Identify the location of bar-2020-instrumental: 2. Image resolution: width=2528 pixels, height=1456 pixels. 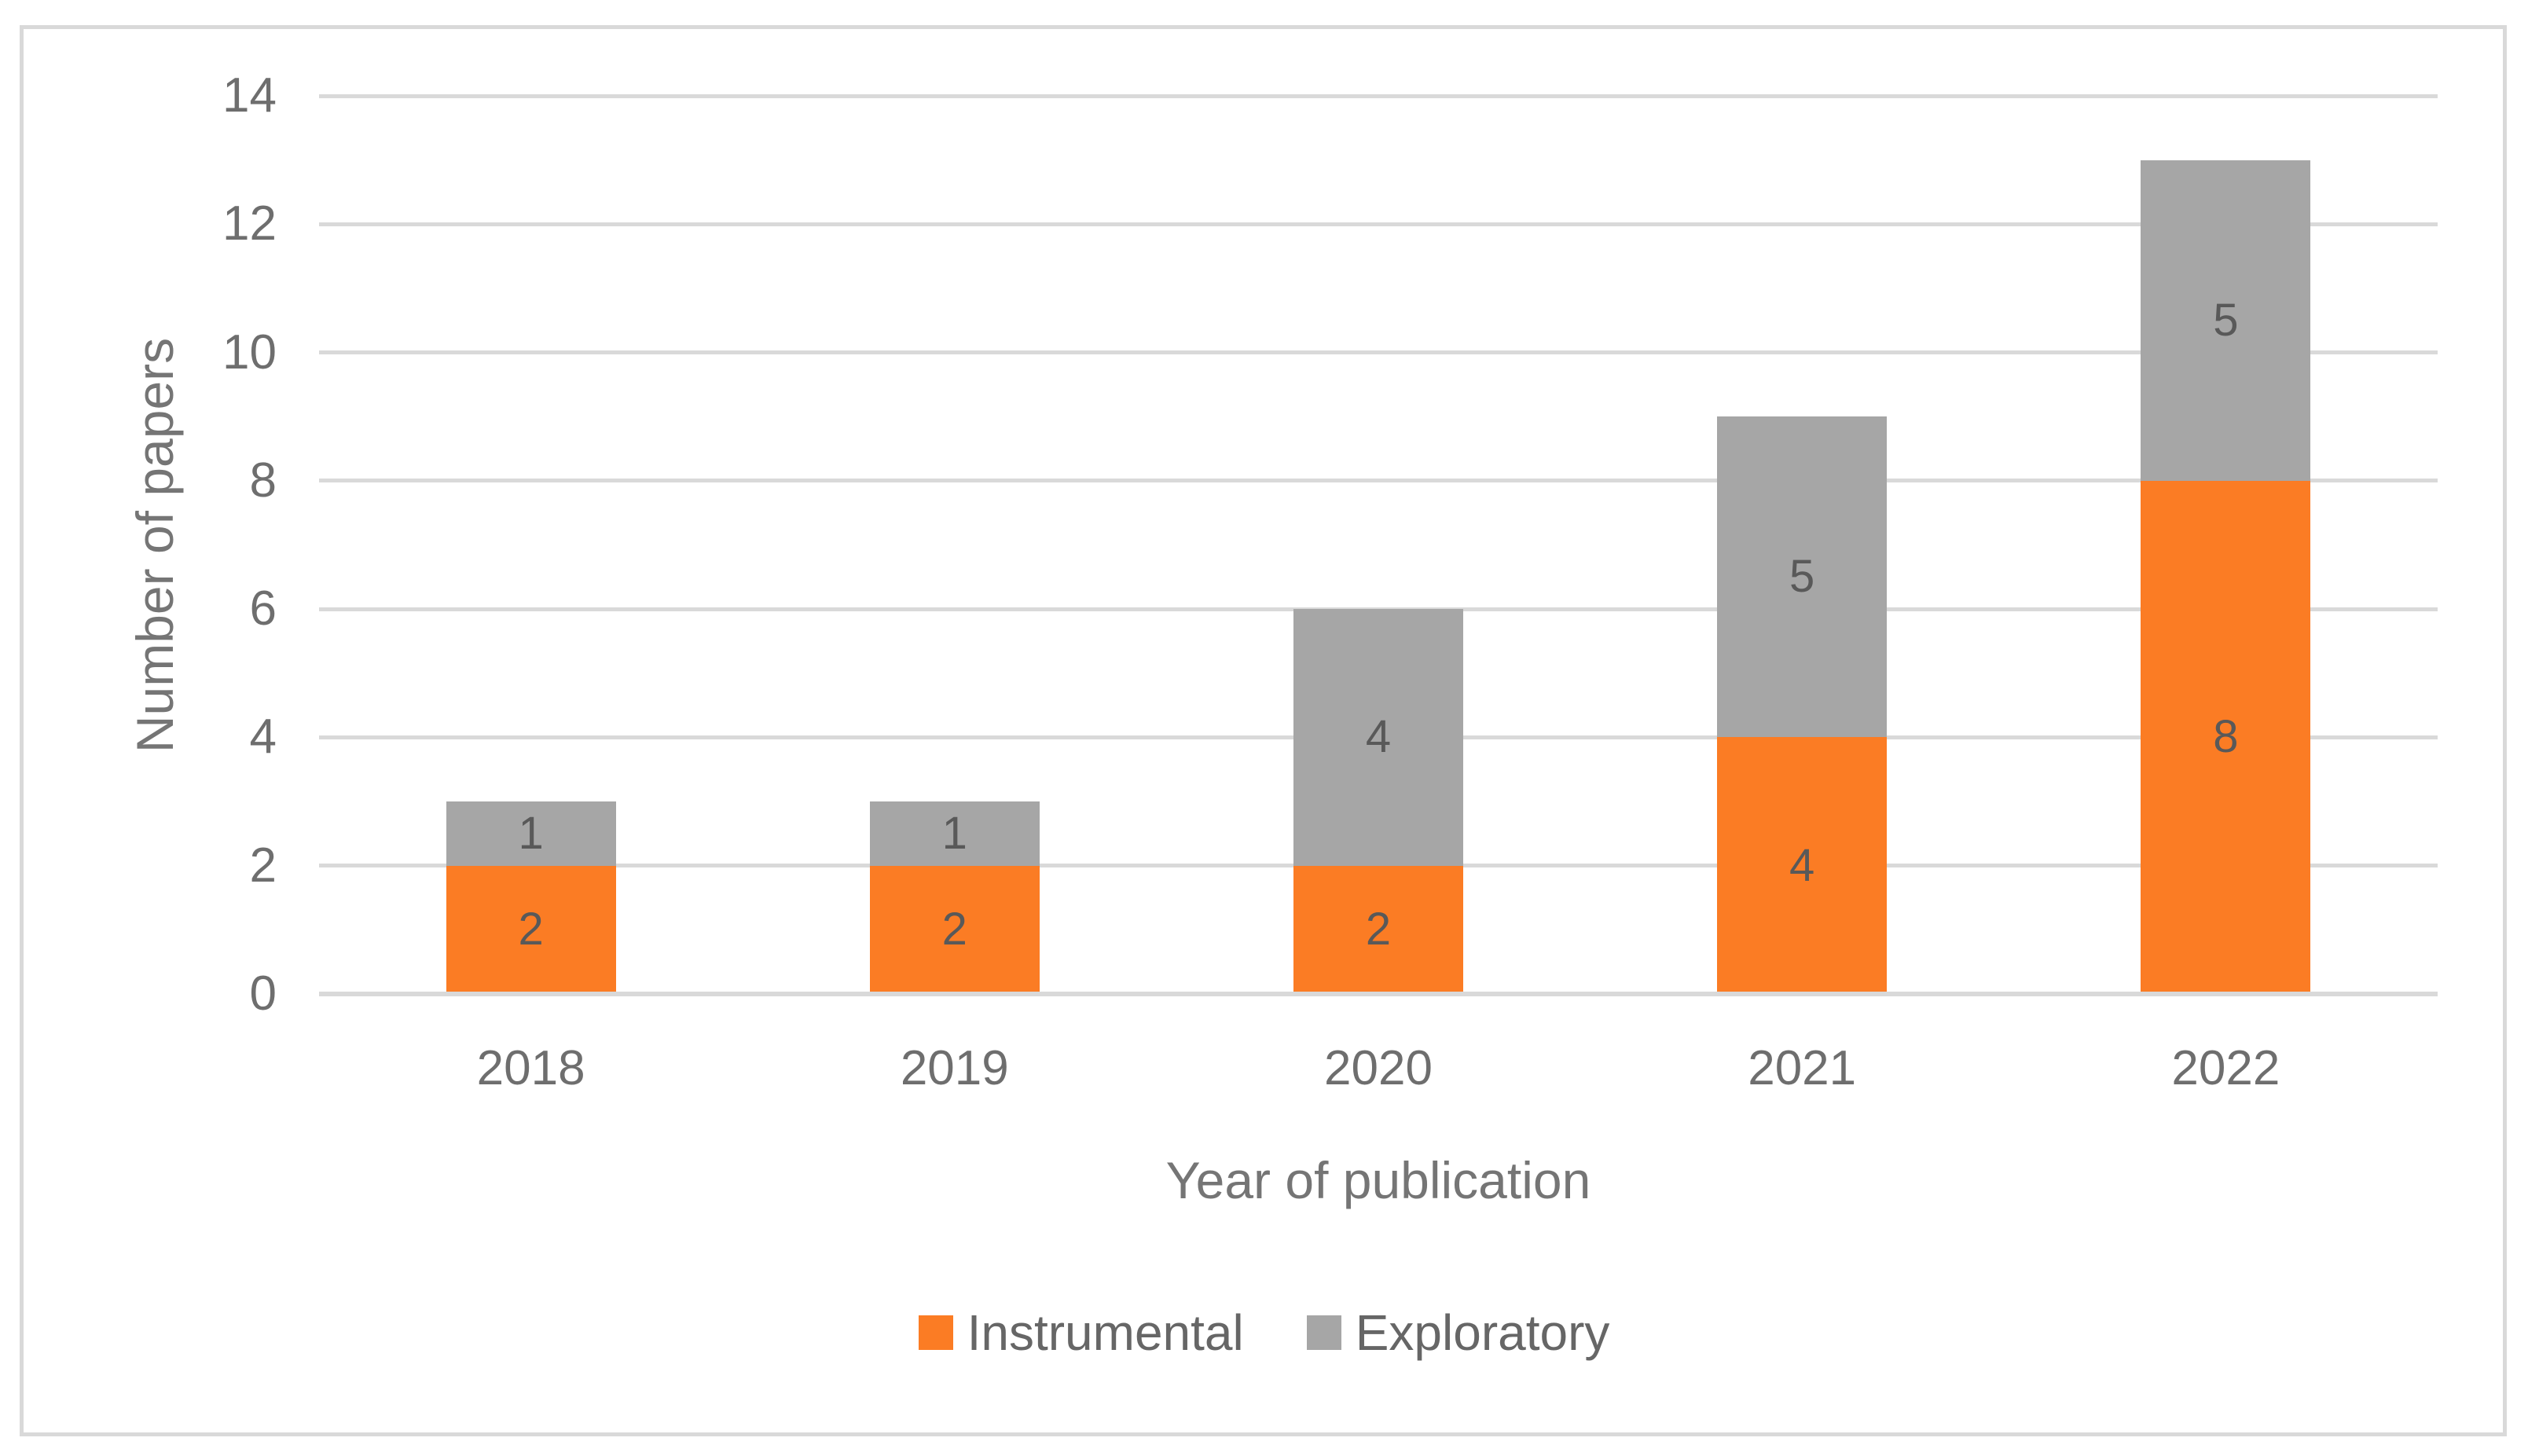
(1378, 929).